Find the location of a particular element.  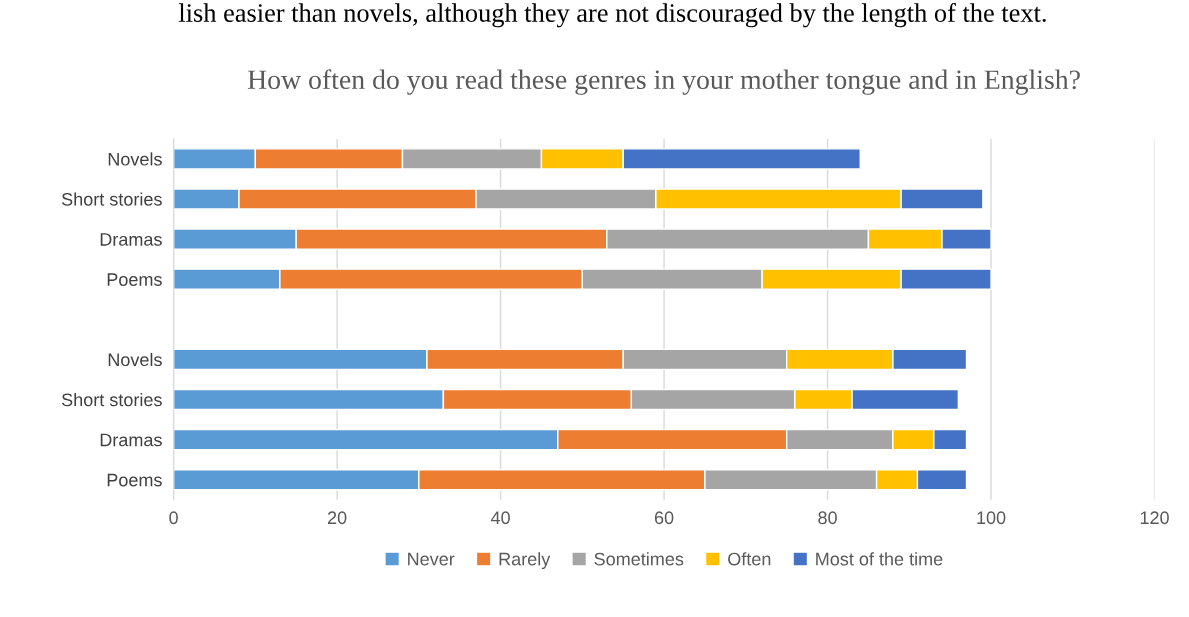

x-tick-label: 0 is located at coordinates (173, 518).